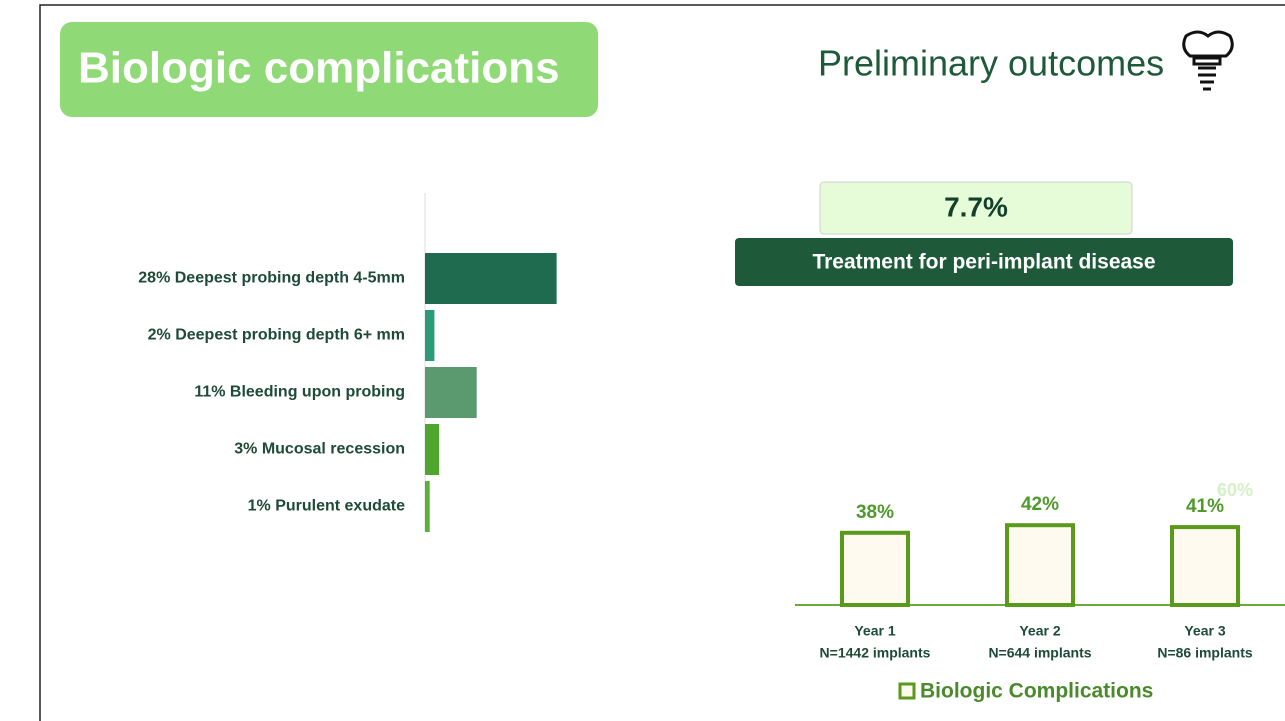  What do you see at coordinates (1039, 631) in the screenshot?
I see `x-tick-label: Year 2` at bounding box center [1039, 631].